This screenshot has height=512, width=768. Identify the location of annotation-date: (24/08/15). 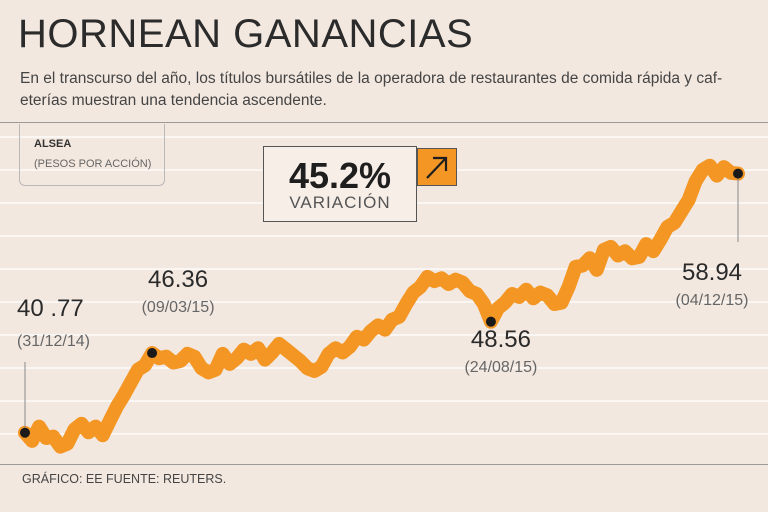
(500, 367).